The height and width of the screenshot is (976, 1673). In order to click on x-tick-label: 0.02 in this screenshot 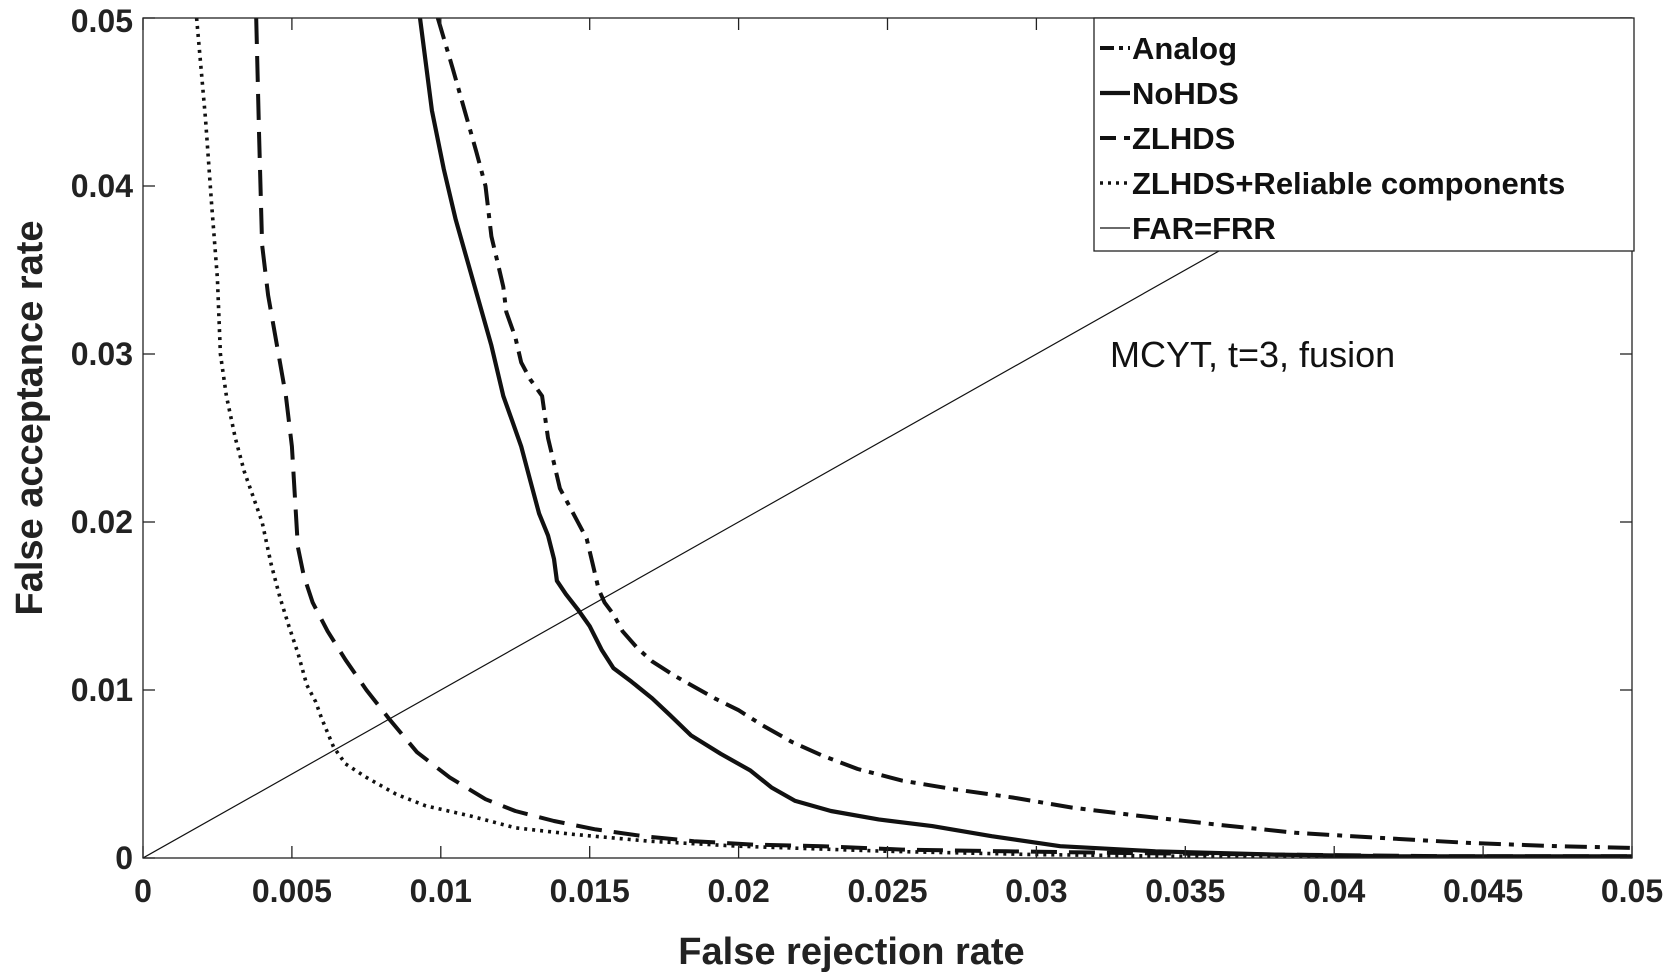, I will do `click(738, 891)`.